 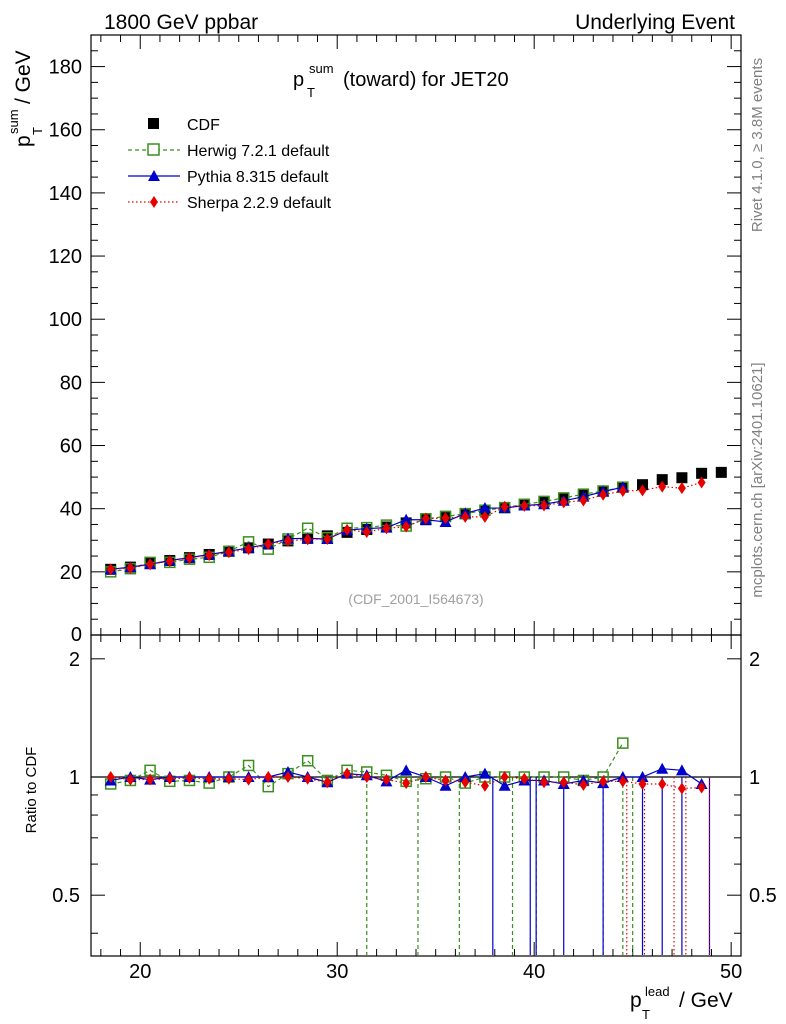 What do you see at coordinates (754, 660) in the screenshot?
I see `ratio-y-tick-label-right: 2` at bounding box center [754, 660].